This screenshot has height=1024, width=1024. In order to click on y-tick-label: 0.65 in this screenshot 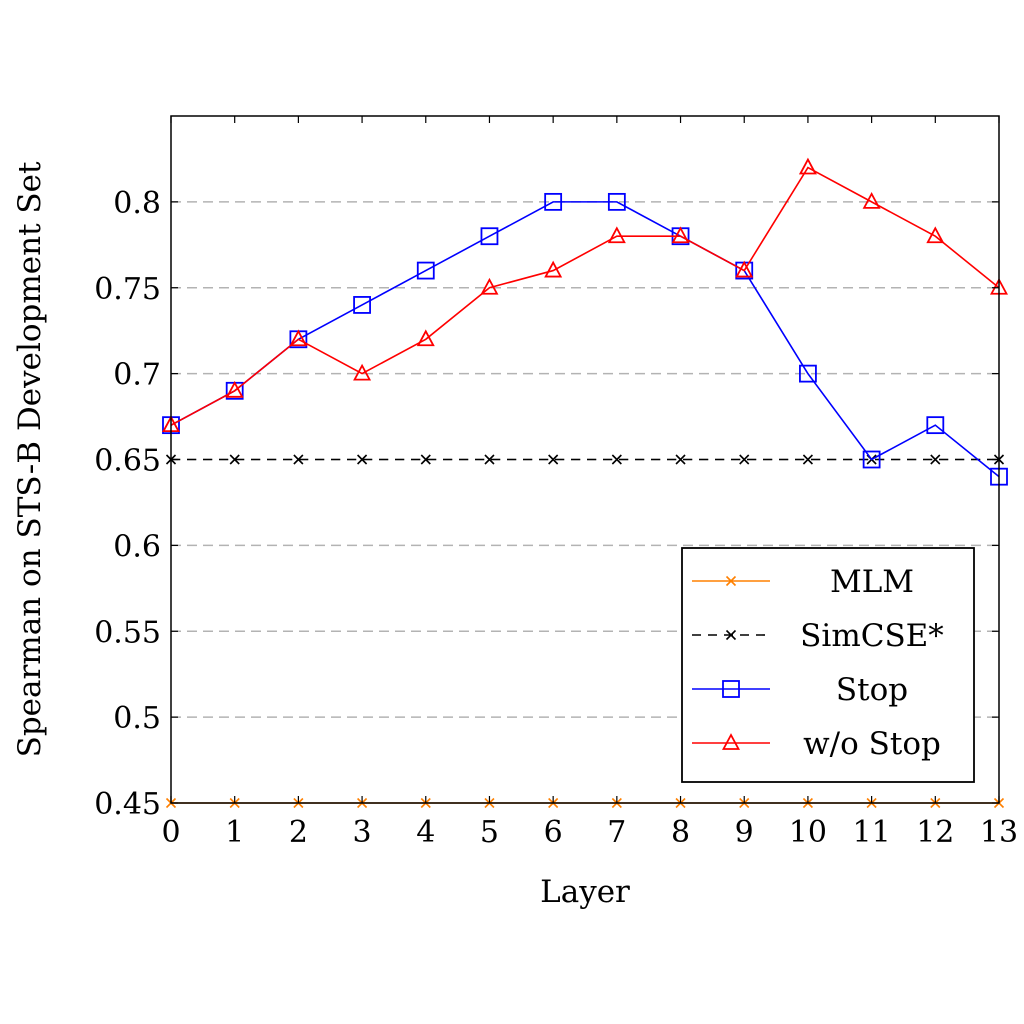, I will do `click(127, 461)`.